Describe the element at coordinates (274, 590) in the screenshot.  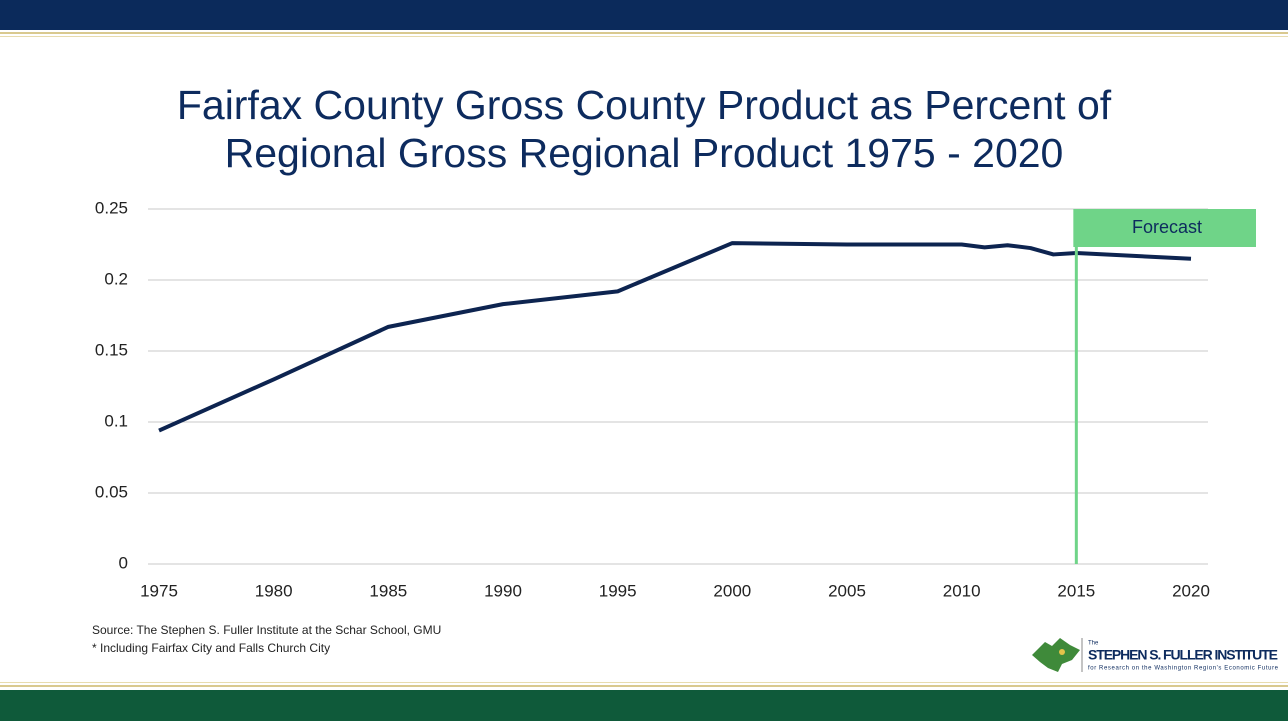
I see `x-tick-label: 1980` at that location.